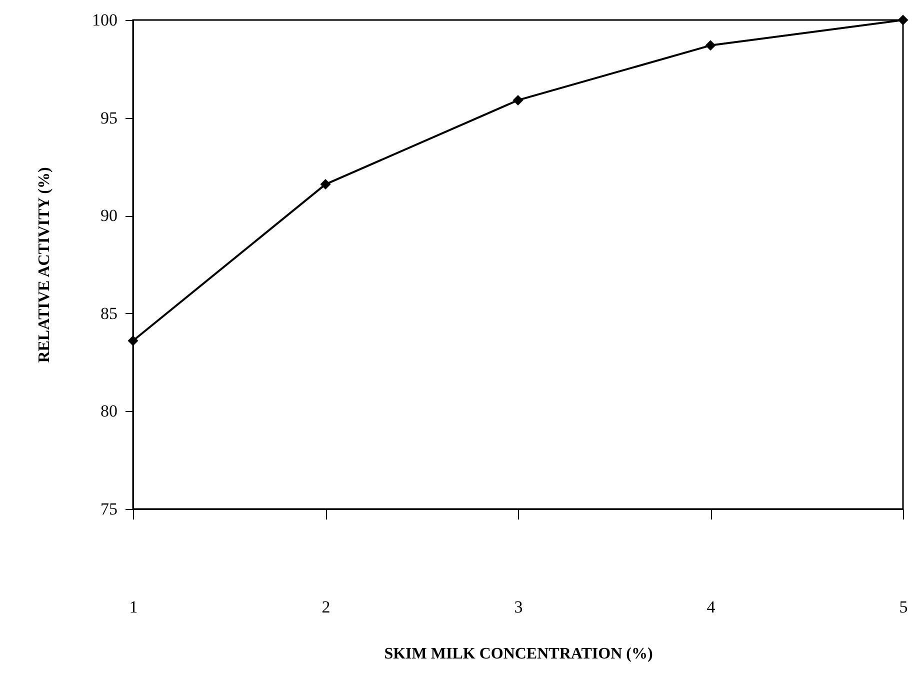  What do you see at coordinates (903, 607) in the screenshot?
I see `x-tick-label: 5` at bounding box center [903, 607].